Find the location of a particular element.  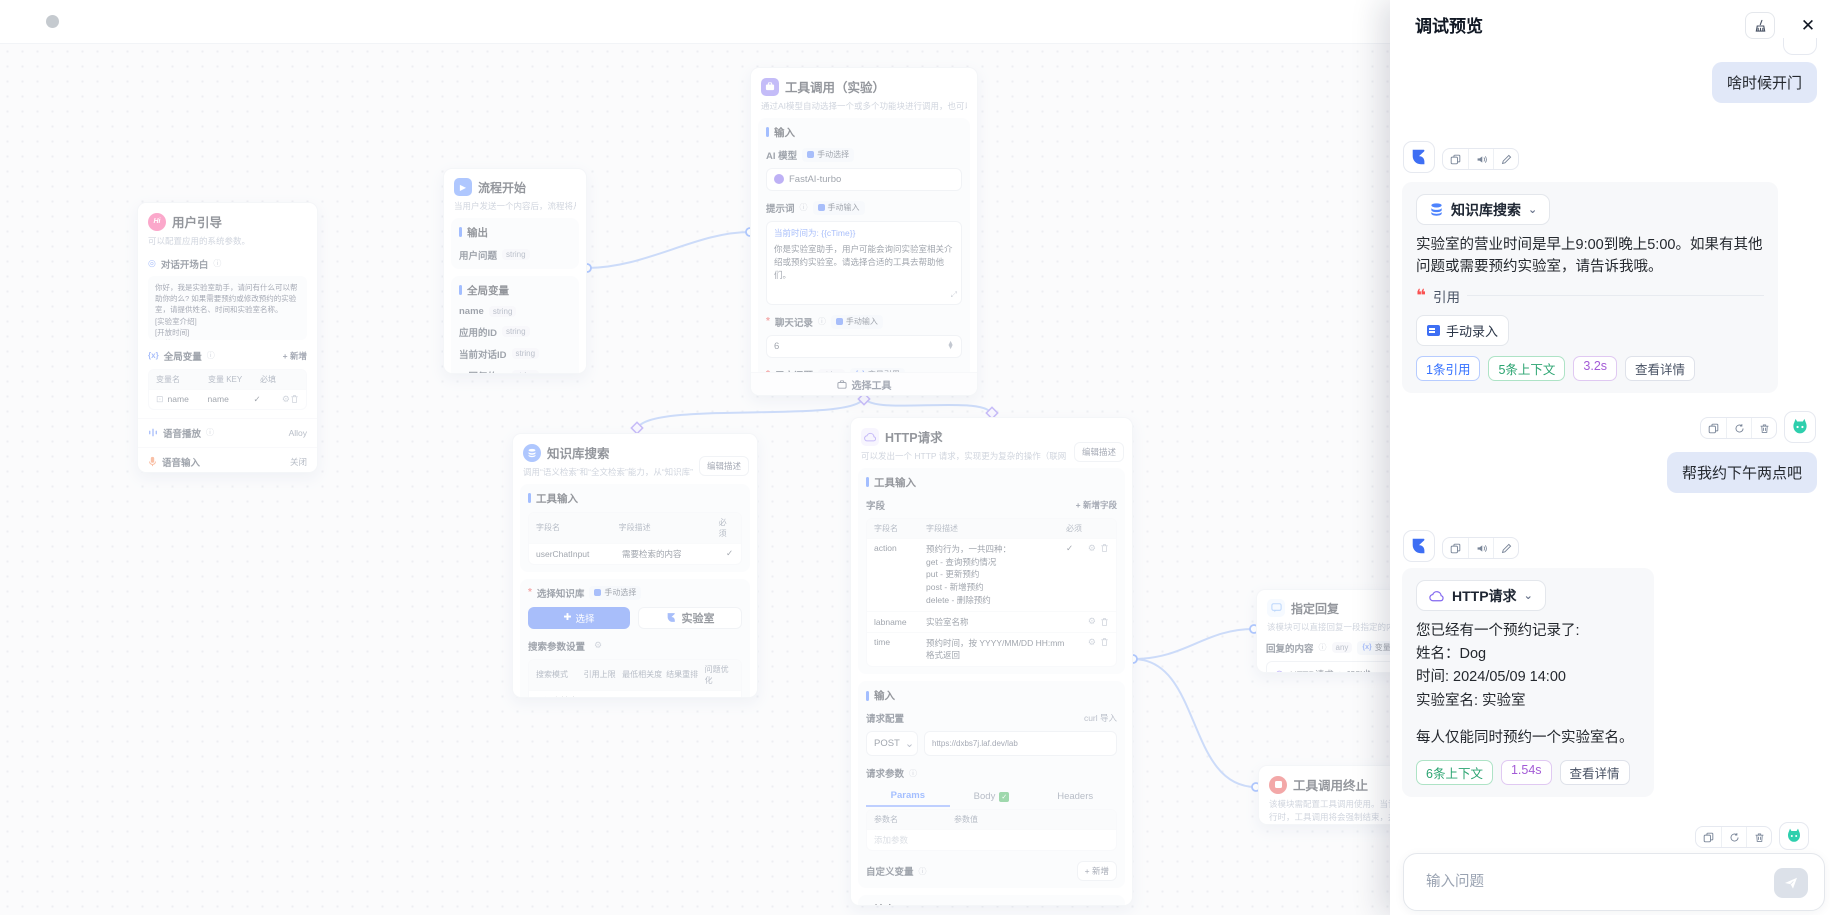

ai-answer-line: 时间: 2024/05/09 14:00 is located at coordinates (1491, 677).